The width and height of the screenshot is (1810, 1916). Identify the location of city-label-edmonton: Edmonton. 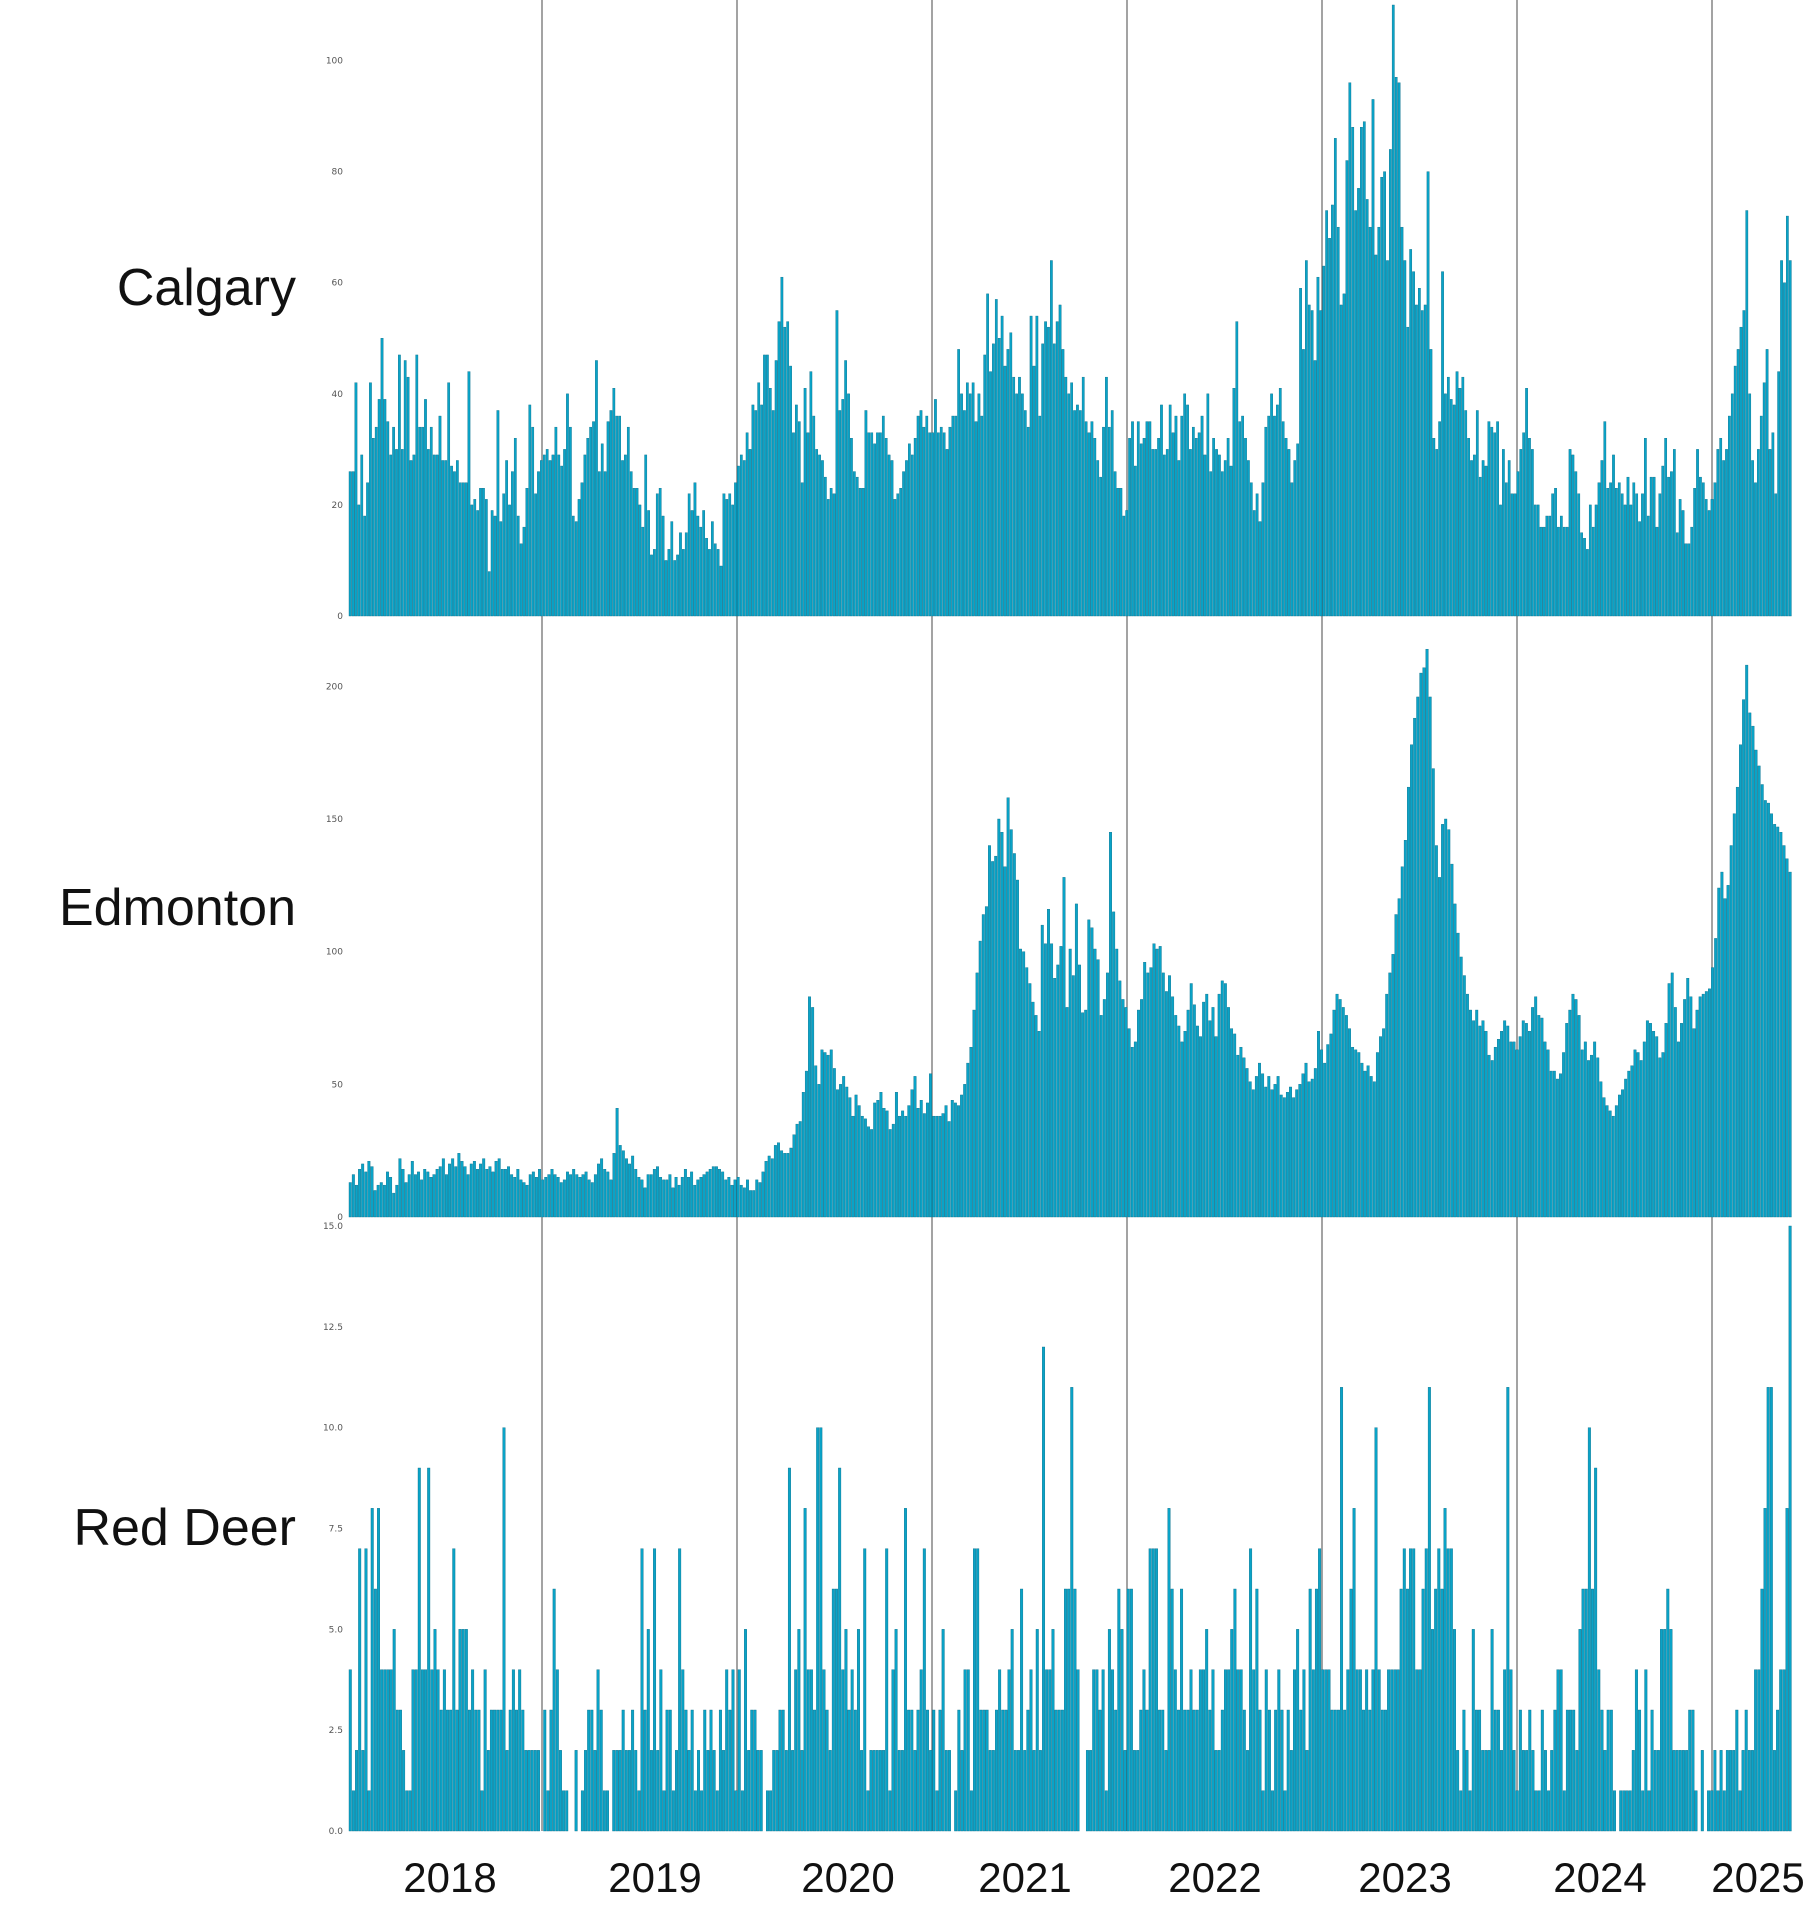
(177, 908).